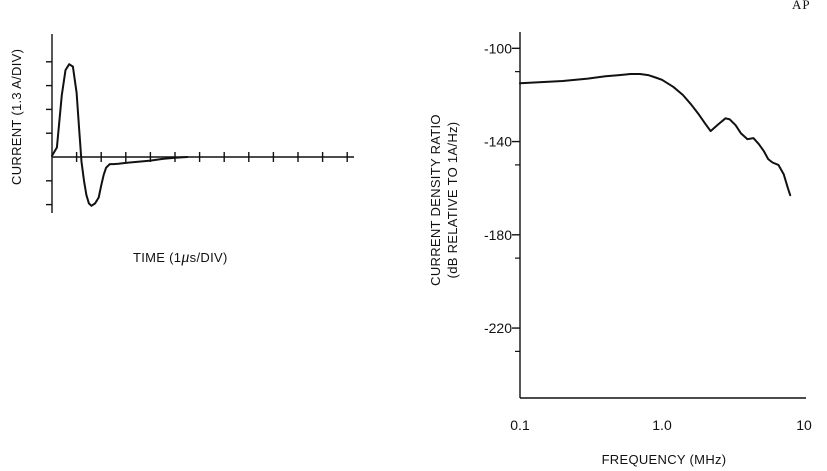 Image resolution: width=827 pixels, height=471 pixels. I want to click on pulse-y-axis-title: CURRENT (1.3 A/DIV), so click(16, 117).